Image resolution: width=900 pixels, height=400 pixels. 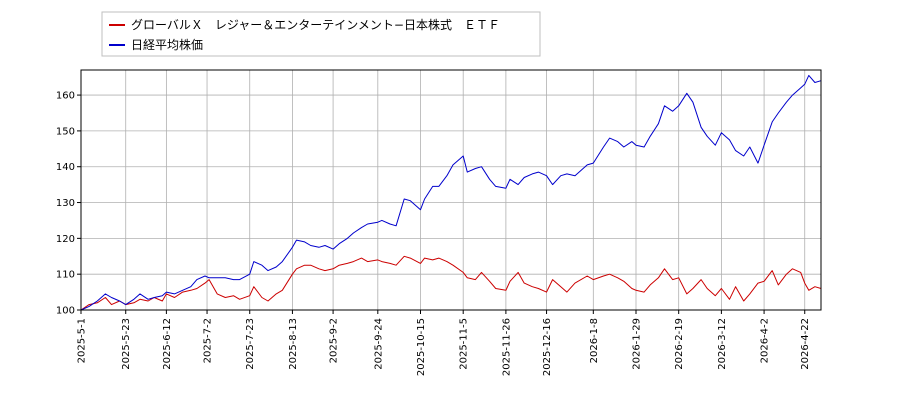 What do you see at coordinates (65, 131) in the screenshot?
I see `y-tick-label: 150` at bounding box center [65, 131].